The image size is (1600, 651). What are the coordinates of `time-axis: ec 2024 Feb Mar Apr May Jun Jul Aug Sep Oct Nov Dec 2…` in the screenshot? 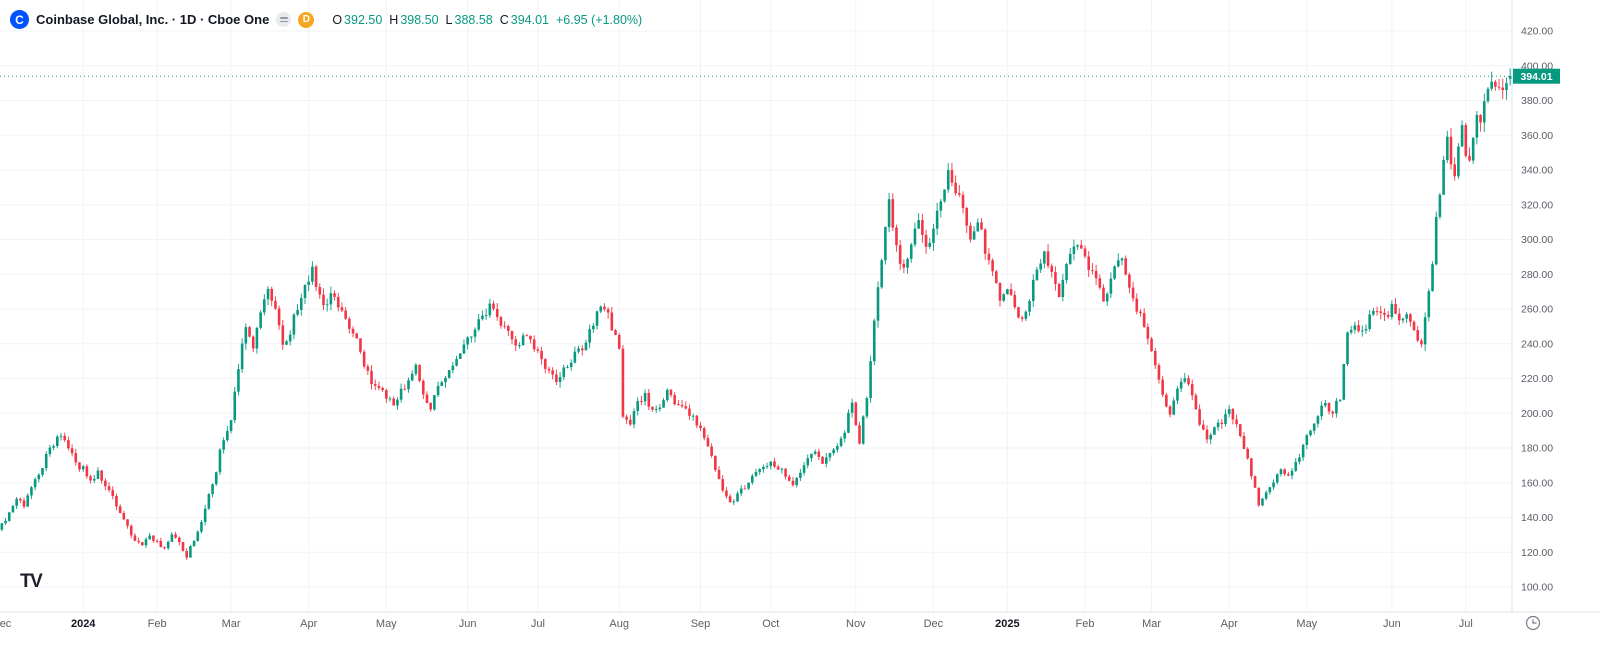 It's located at (736, 624).